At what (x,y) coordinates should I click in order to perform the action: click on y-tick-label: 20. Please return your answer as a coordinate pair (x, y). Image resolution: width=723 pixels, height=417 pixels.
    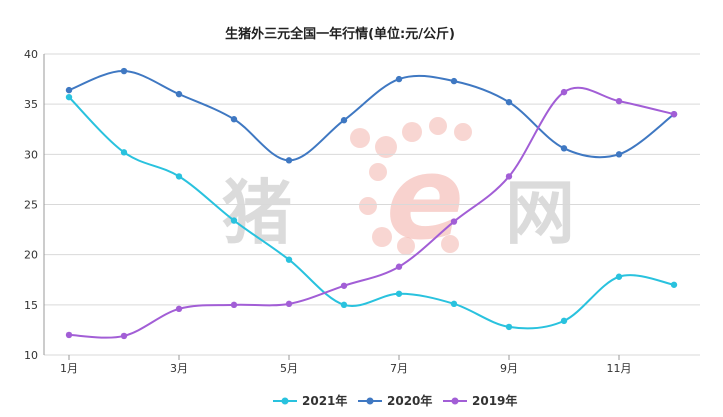
    Looking at the image, I should click on (31, 255).